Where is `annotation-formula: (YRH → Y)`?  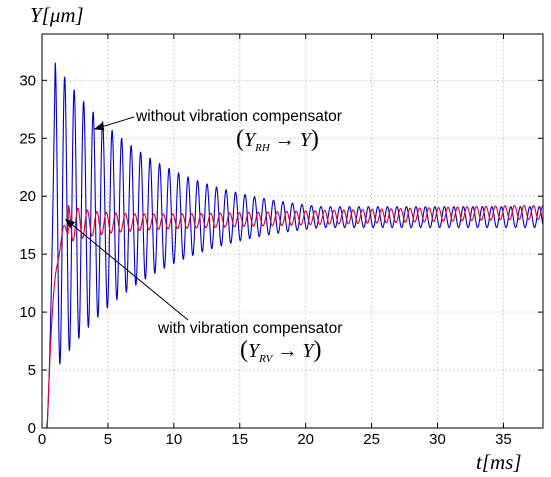
annotation-formula: (YRH → Y) is located at coordinates (277, 140).